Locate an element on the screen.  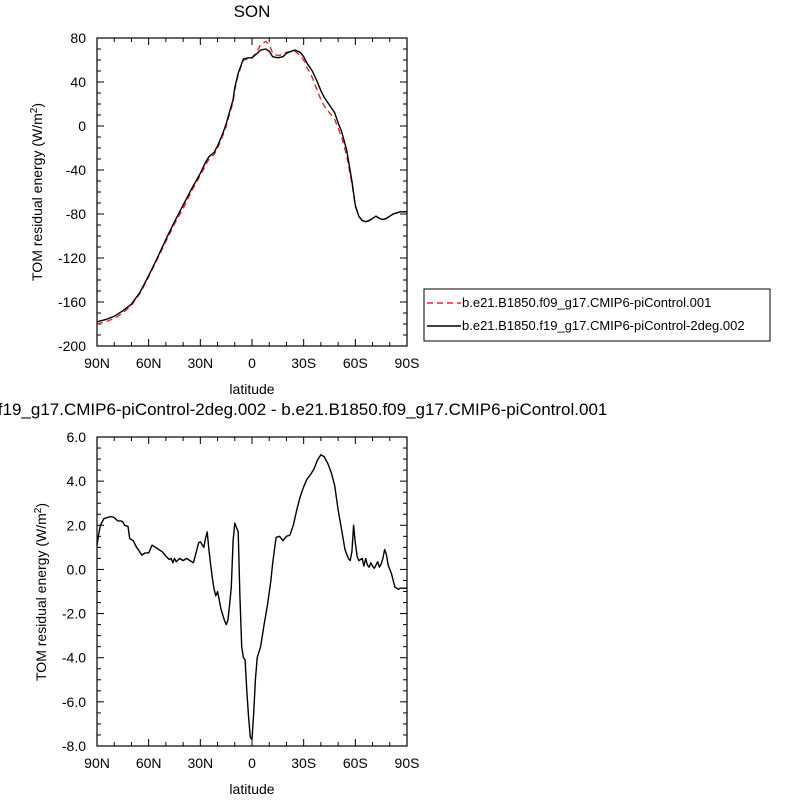
bottom-y-axis-label: TOM residual energy (W/m2) is located at coordinates (41, 592).